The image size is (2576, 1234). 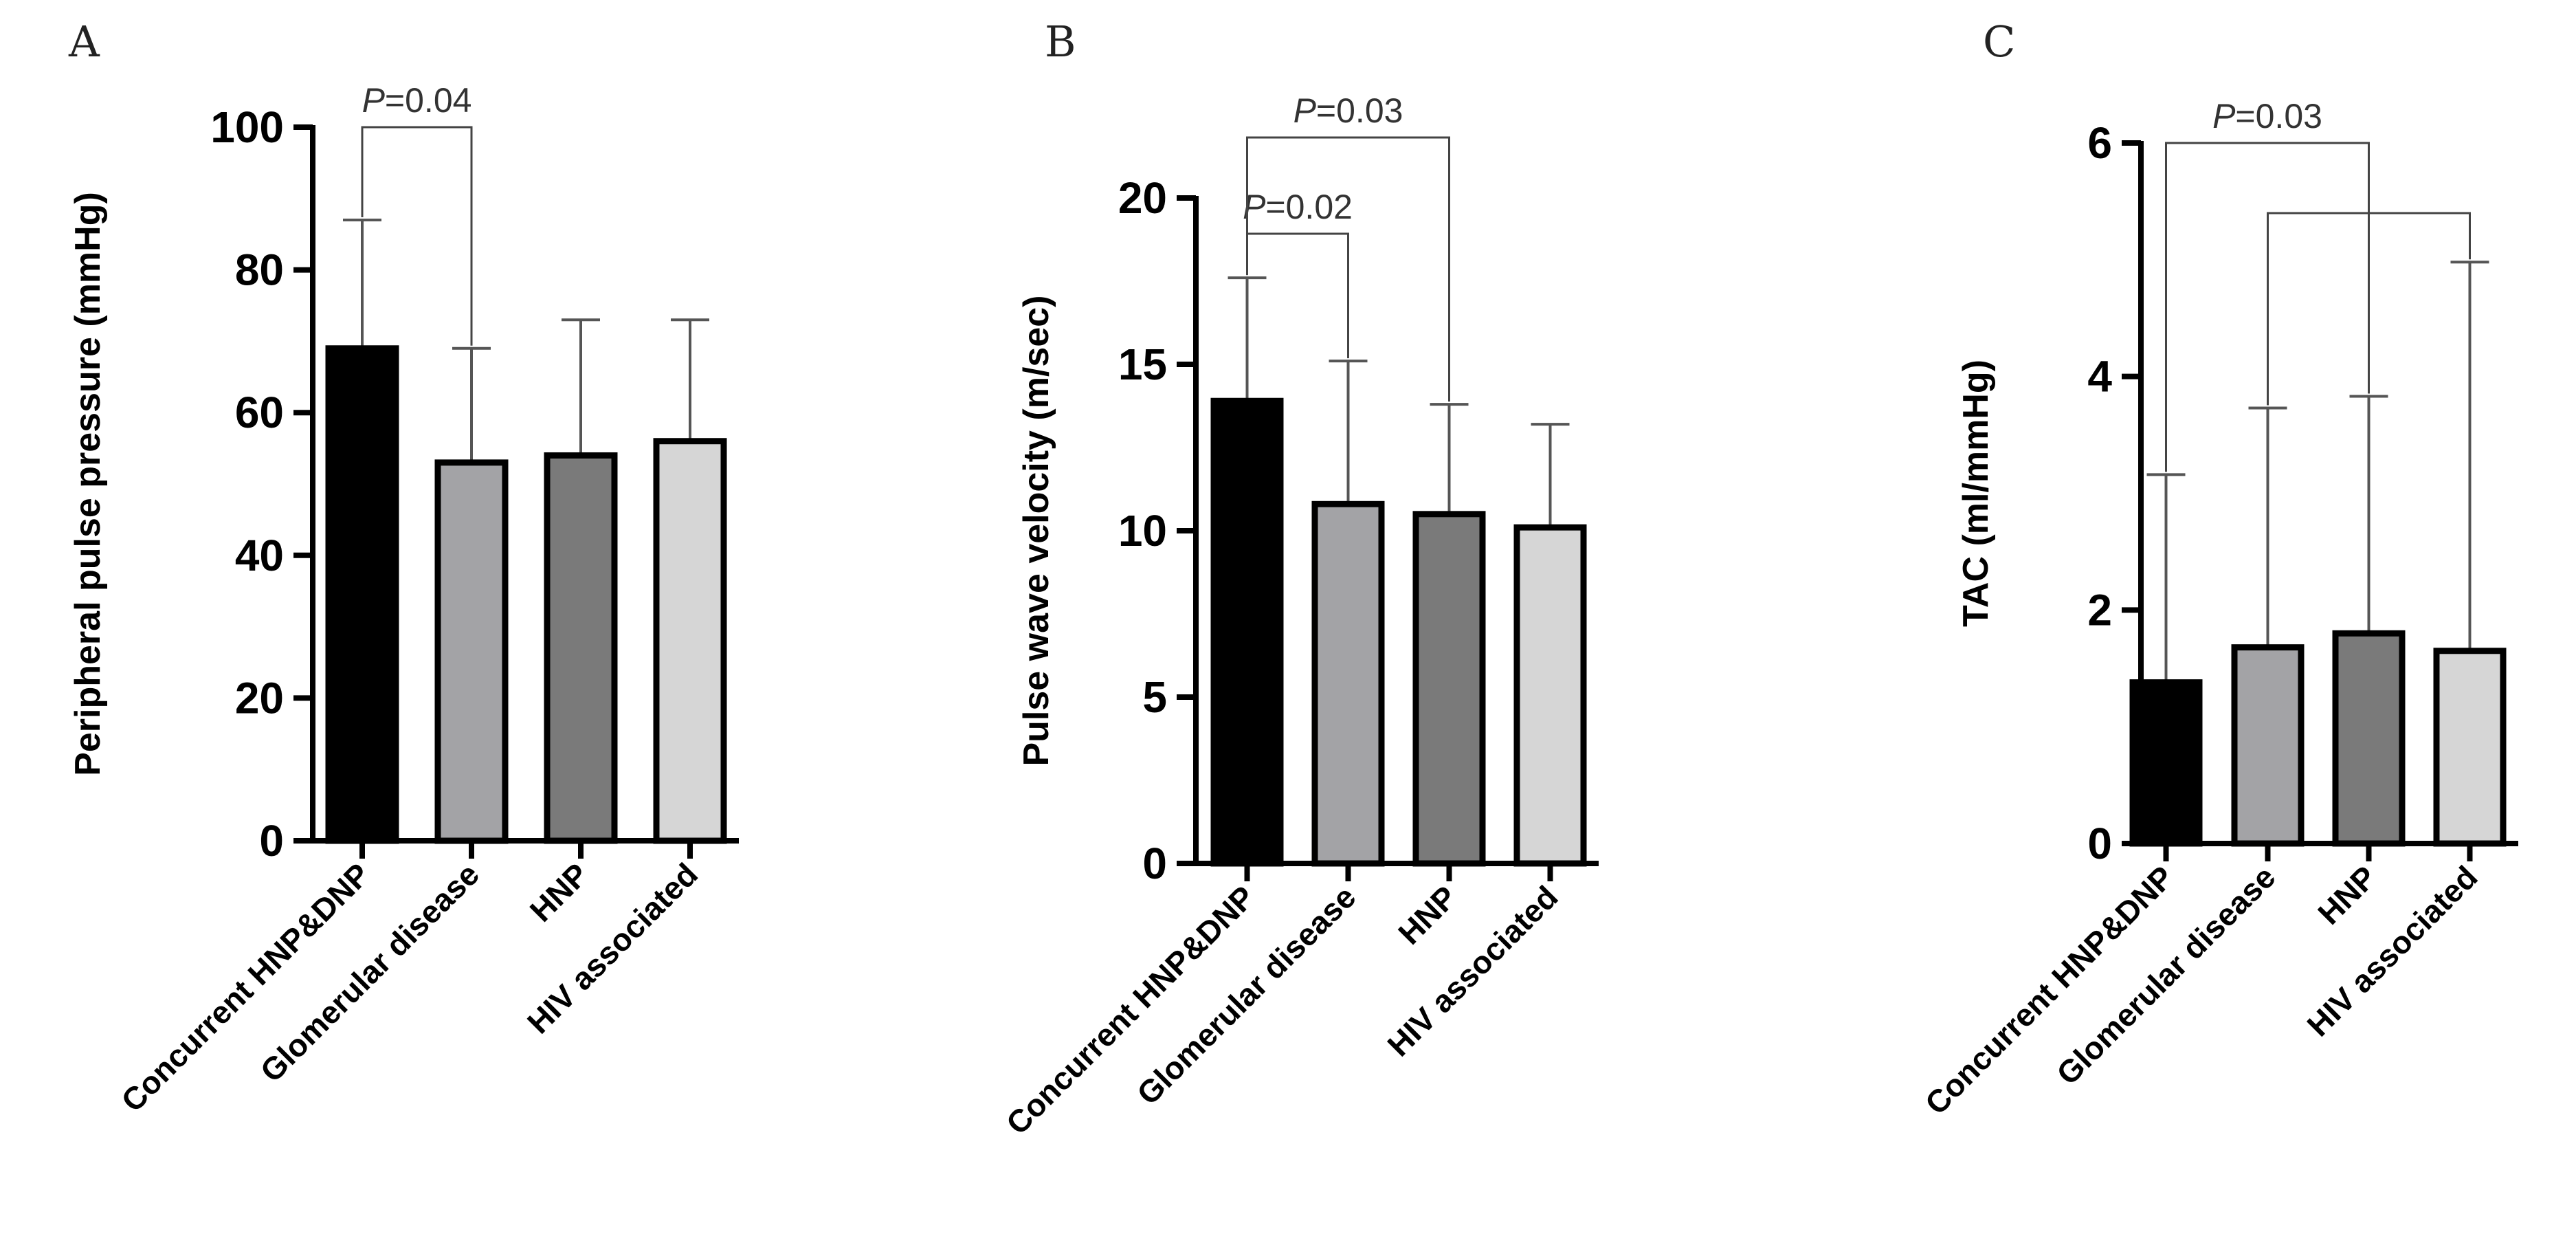 I want to click on y-tick-label: 6, so click(x=2099, y=143).